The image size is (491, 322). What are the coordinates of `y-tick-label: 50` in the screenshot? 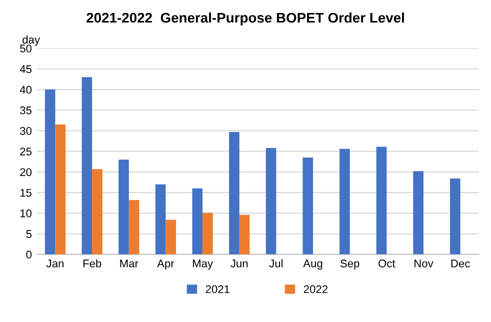 It's located at (26, 48).